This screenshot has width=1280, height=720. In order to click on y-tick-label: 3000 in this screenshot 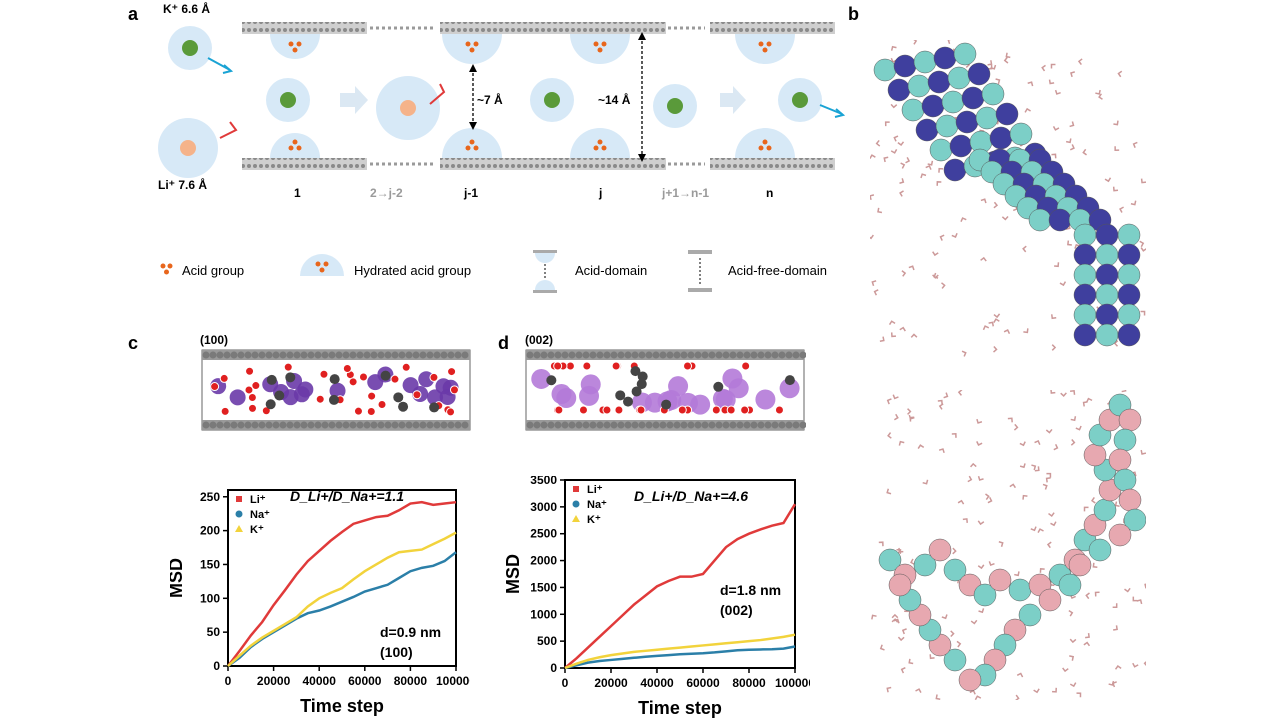, I will do `click(543, 507)`.